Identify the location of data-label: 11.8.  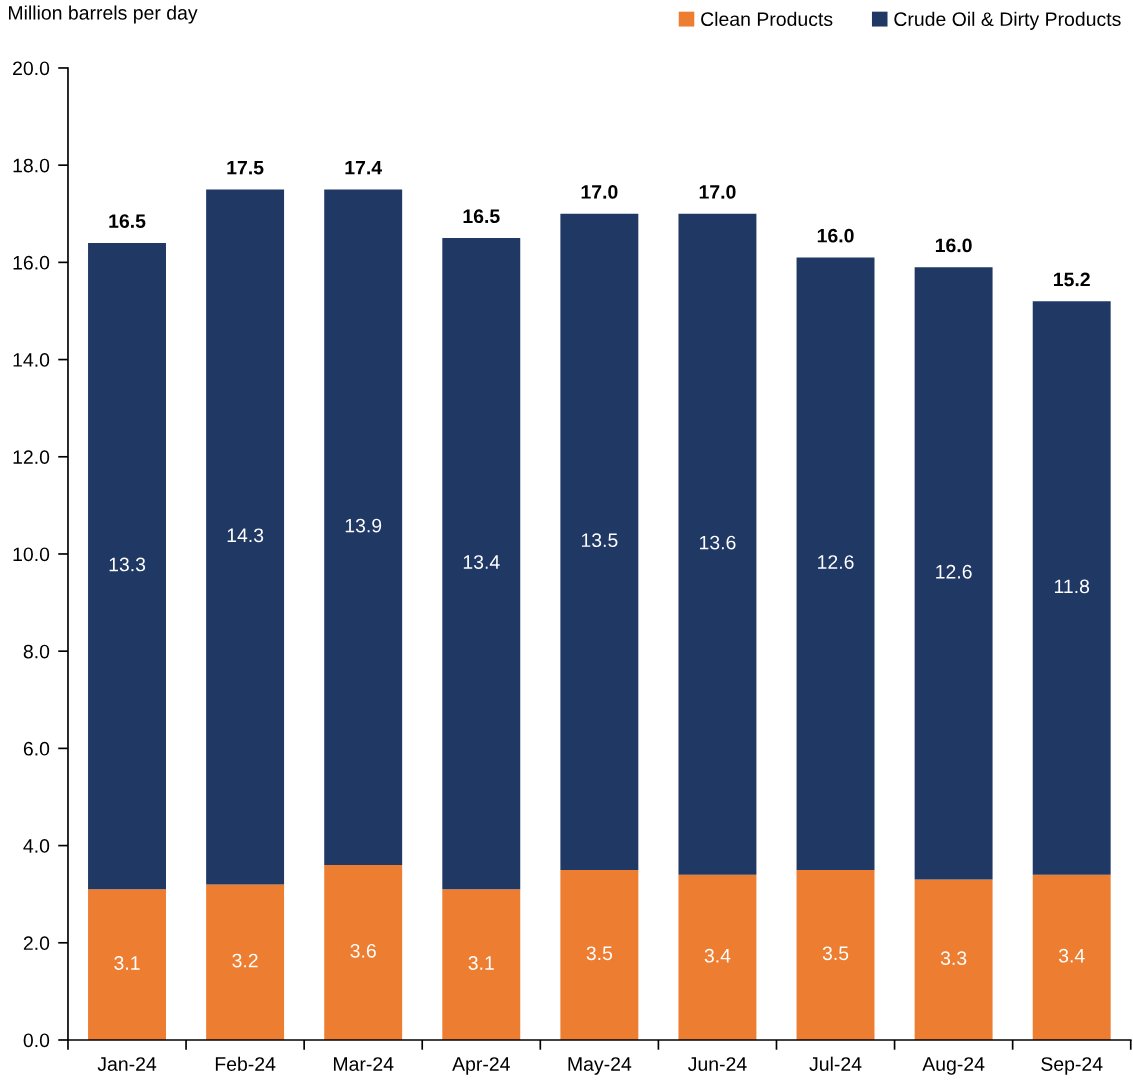
(1072, 586).